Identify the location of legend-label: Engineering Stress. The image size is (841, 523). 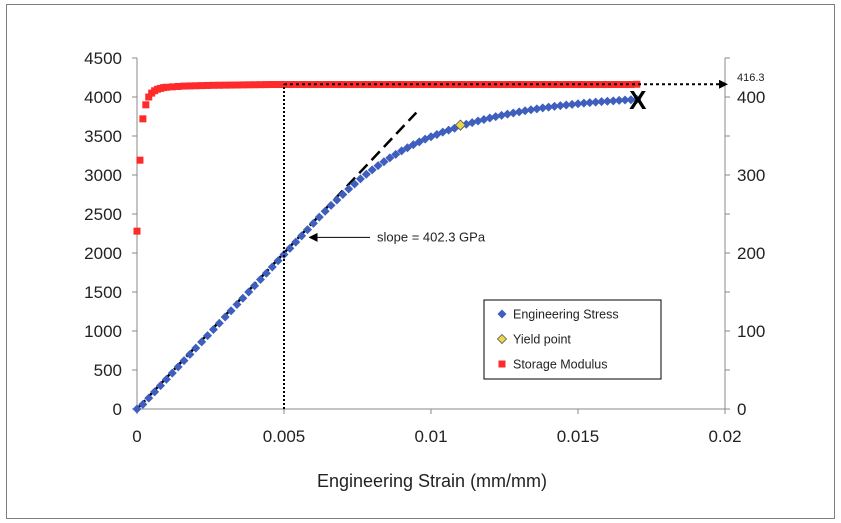
(566, 315).